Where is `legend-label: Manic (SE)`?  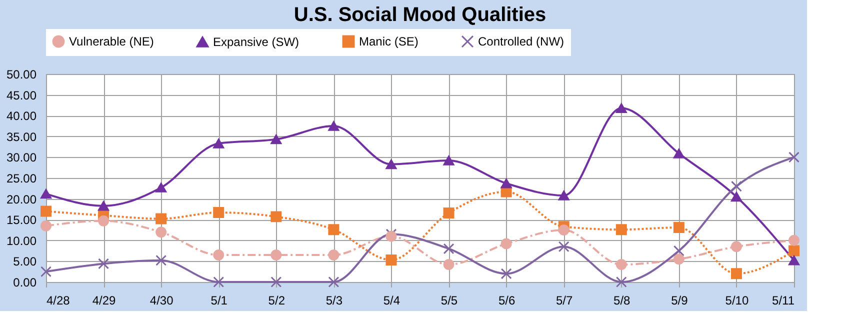 legend-label: Manic (SE) is located at coordinates (388, 41).